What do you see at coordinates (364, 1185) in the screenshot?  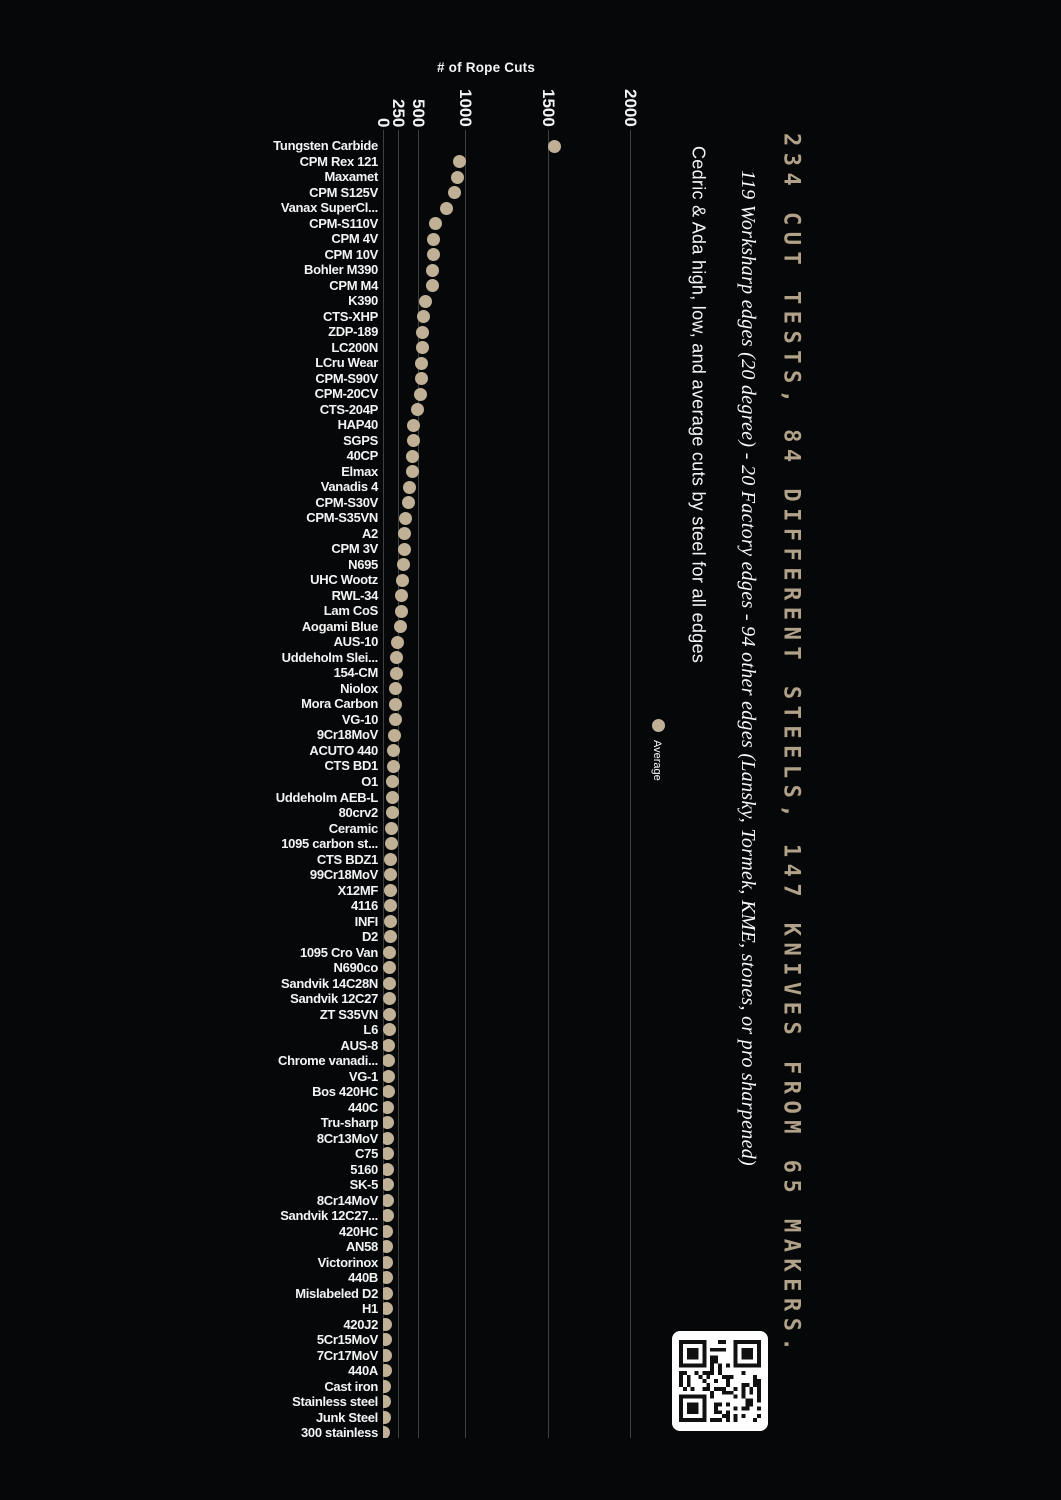 I see `steel-label: SK-5` at bounding box center [364, 1185].